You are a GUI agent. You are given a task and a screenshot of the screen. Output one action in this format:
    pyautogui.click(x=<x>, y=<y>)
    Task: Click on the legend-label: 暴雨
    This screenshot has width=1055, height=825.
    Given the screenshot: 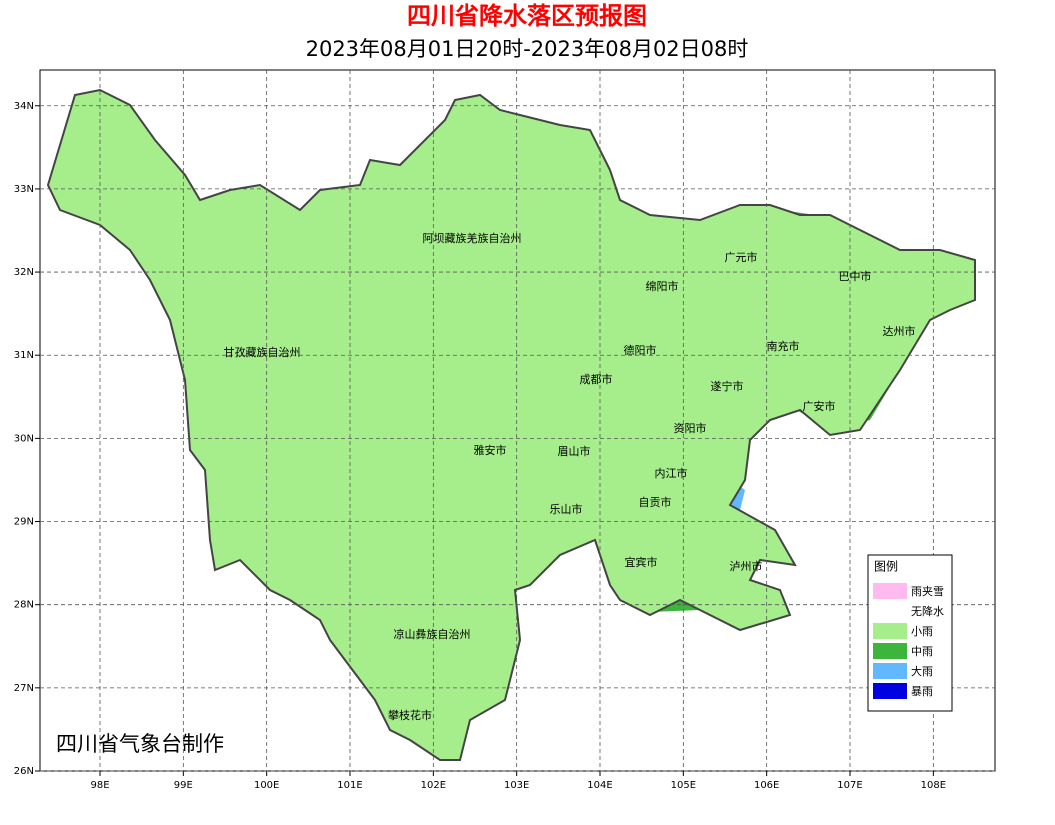 What is the action you would take?
    pyautogui.click(x=922, y=691)
    